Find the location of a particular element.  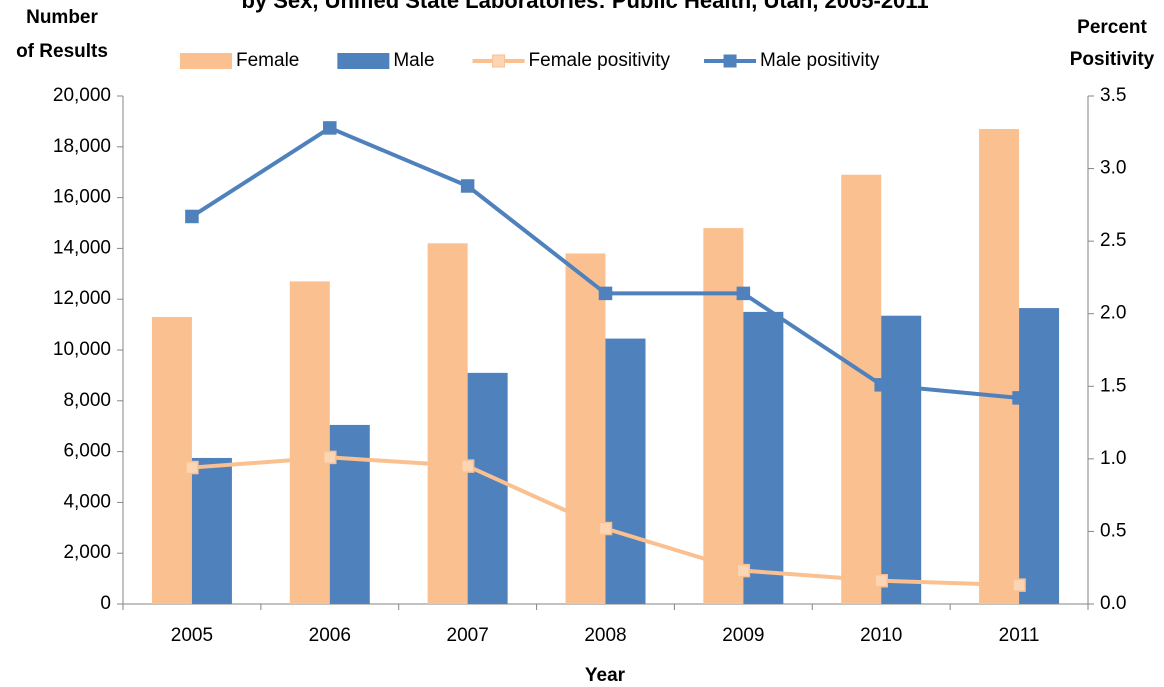

x-tick-label: 2006 is located at coordinates (330, 635).